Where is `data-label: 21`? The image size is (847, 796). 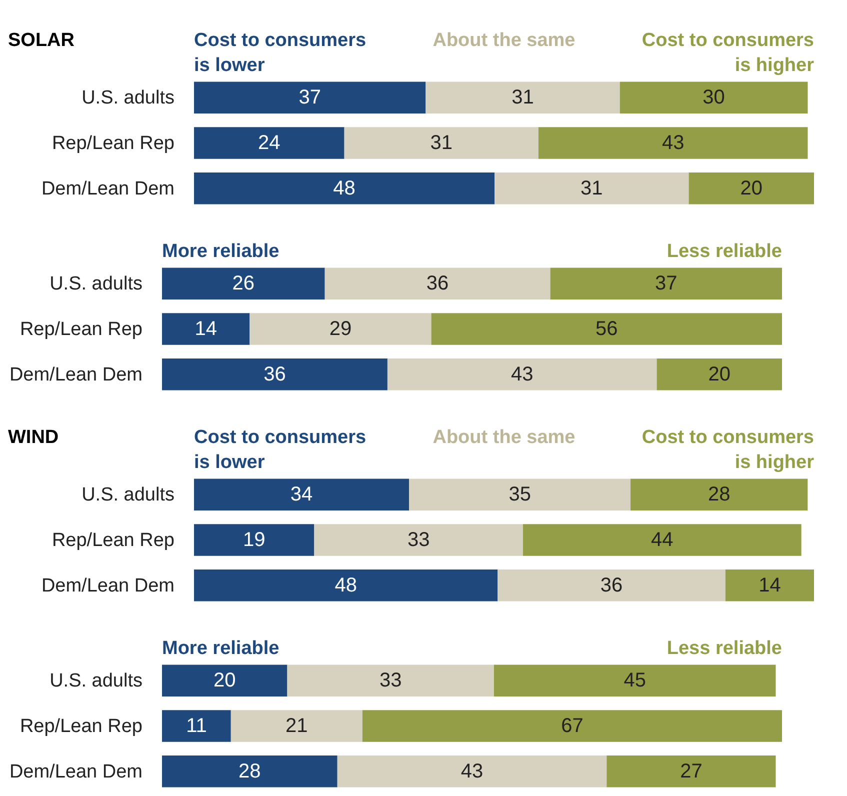 data-label: 21 is located at coordinates (297, 726).